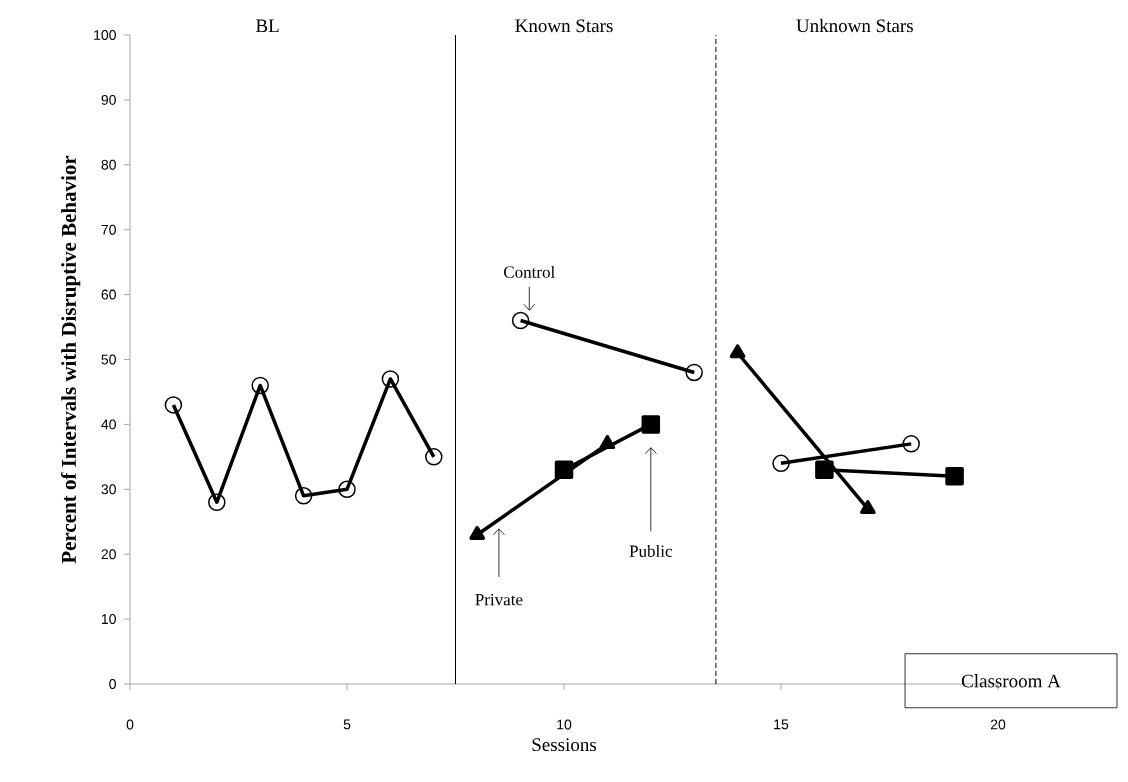  I want to click on text: BL, so click(267, 26).